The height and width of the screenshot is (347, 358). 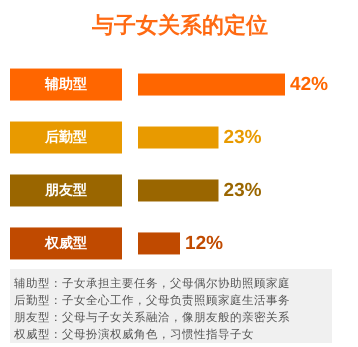 What do you see at coordinates (65, 84) in the screenshot?
I see `y-tick-label: 辅助型` at bounding box center [65, 84].